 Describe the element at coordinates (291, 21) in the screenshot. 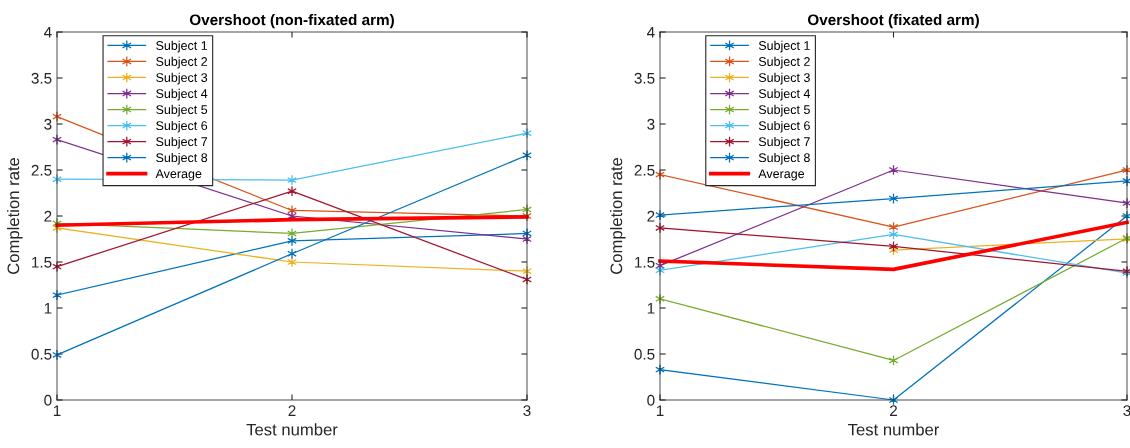

I see `chart-title: Overshoot (non-fixated arm)` at that location.